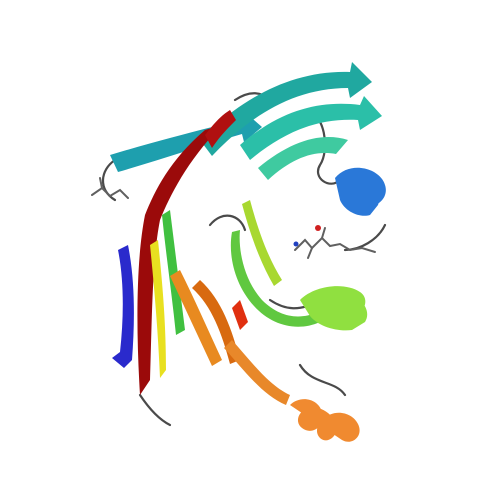 The height and width of the screenshot is (500, 500). I want to click on strand-lime, so click(262, 243).